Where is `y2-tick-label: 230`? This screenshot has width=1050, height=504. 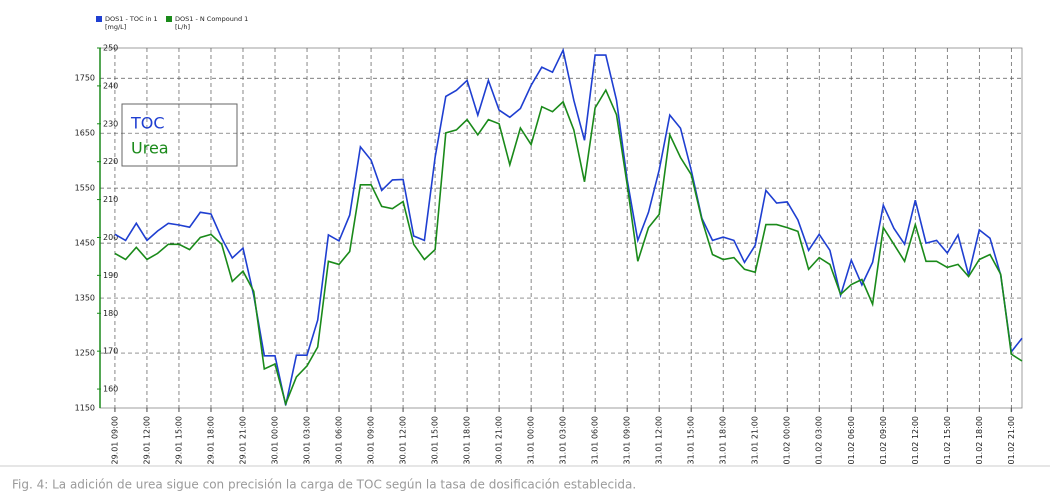 y2-tick-label: 230 is located at coordinates (110, 123).